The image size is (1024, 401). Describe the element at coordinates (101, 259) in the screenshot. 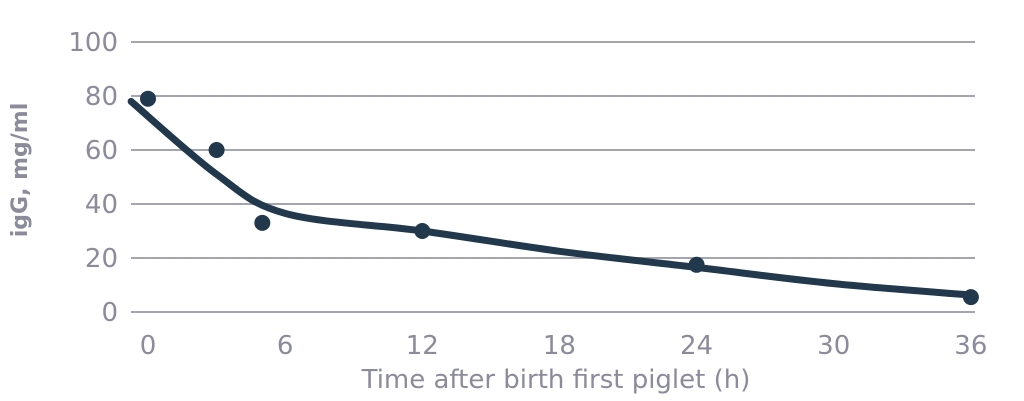

I see `y-tick-label-20: 20` at that location.